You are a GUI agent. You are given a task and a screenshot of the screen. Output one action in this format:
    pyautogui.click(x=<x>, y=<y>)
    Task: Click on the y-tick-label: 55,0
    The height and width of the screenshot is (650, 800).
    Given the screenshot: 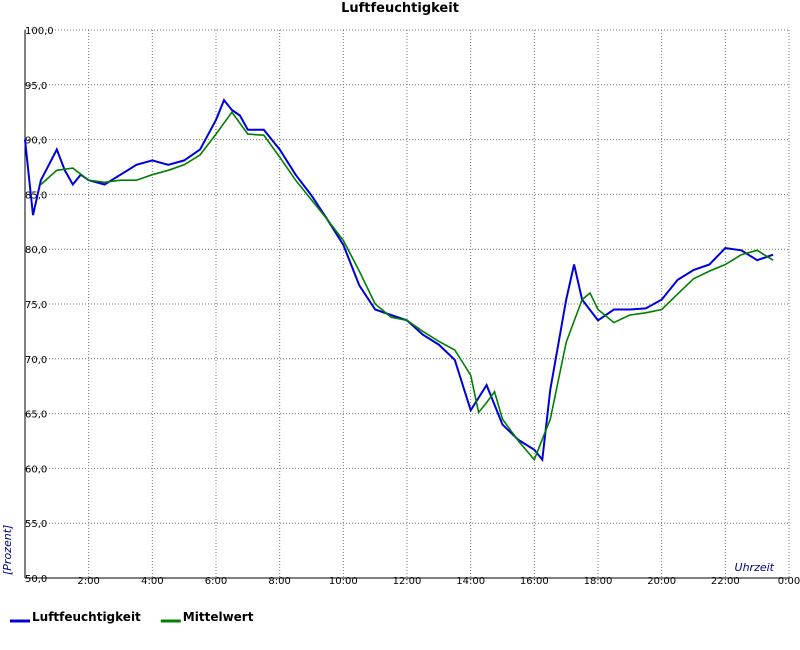 What is the action you would take?
    pyautogui.click(x=36, y=524)
    